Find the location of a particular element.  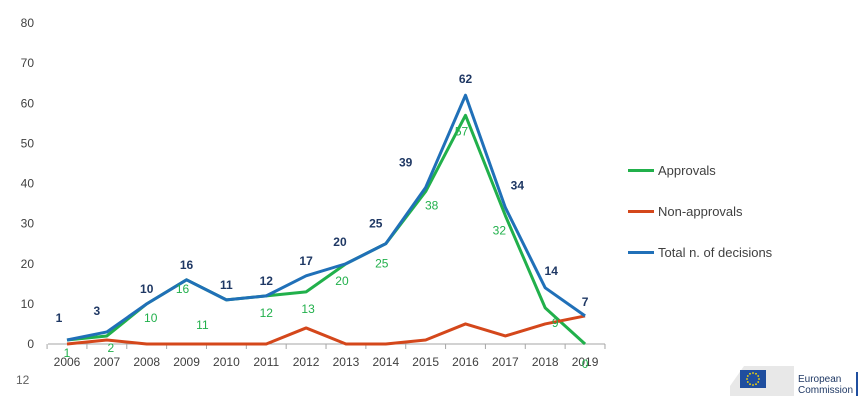

data-label-total: 25 is located at coordinates (376, 224).